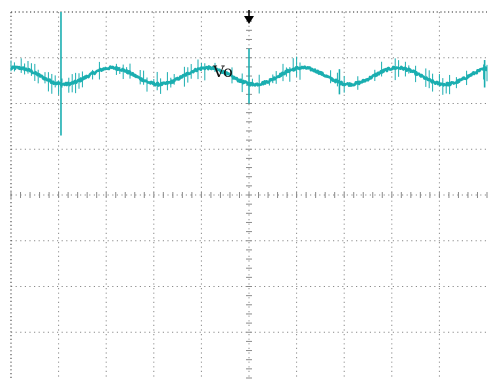 This screenshot has height=379, width=489. What do you see at coordinates (222, 71) in the screenshot?
I see `series-label-vo: Vo` at bounding box center [222, 71].